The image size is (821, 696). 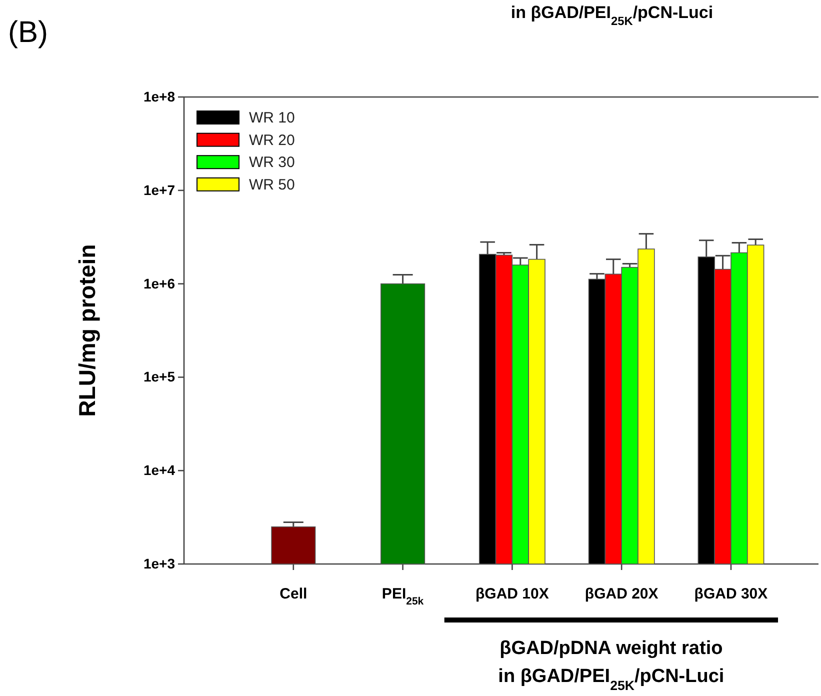 What do you see at coordinates (611, 665) in the screenshot?
I see `x-axis-title: βGAD/pDNA weight ratio in βGAD/PEI$_{25K}$/pCN-Luci` at bounding box center [611, 665].